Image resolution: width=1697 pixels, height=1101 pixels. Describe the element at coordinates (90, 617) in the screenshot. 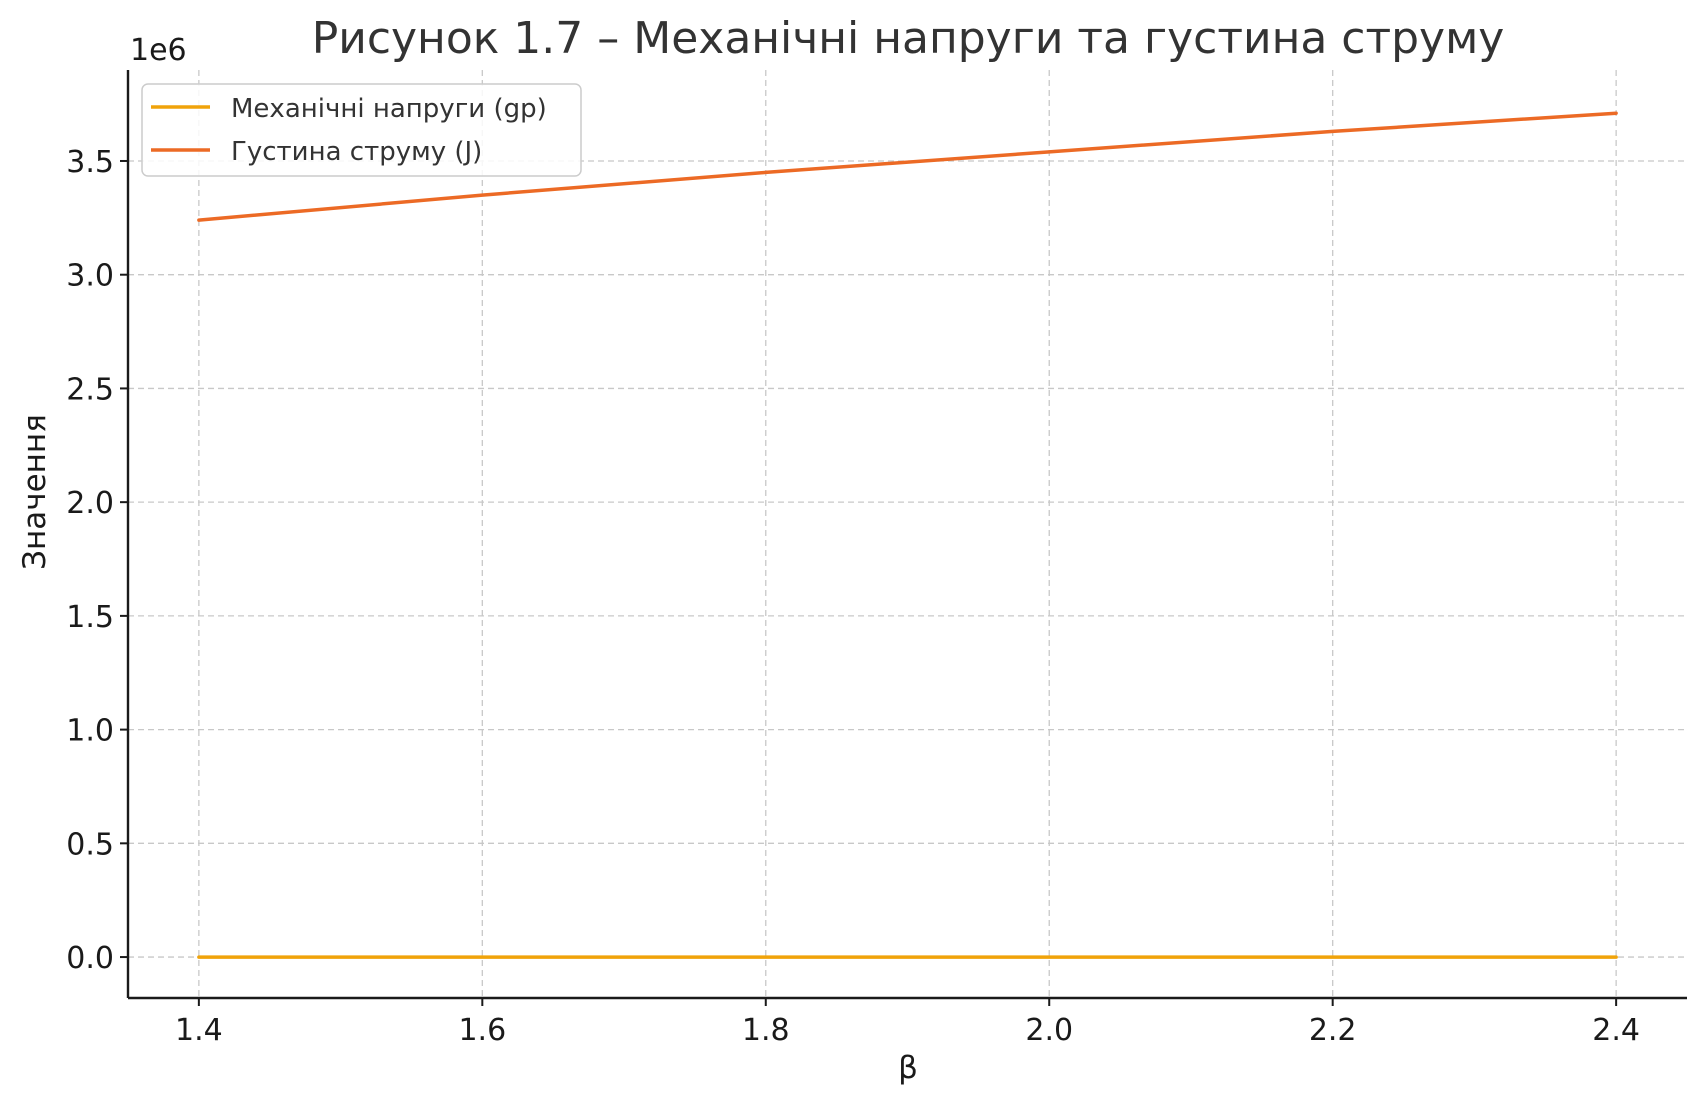

I see `y-tick-label: 1.5` at that location.